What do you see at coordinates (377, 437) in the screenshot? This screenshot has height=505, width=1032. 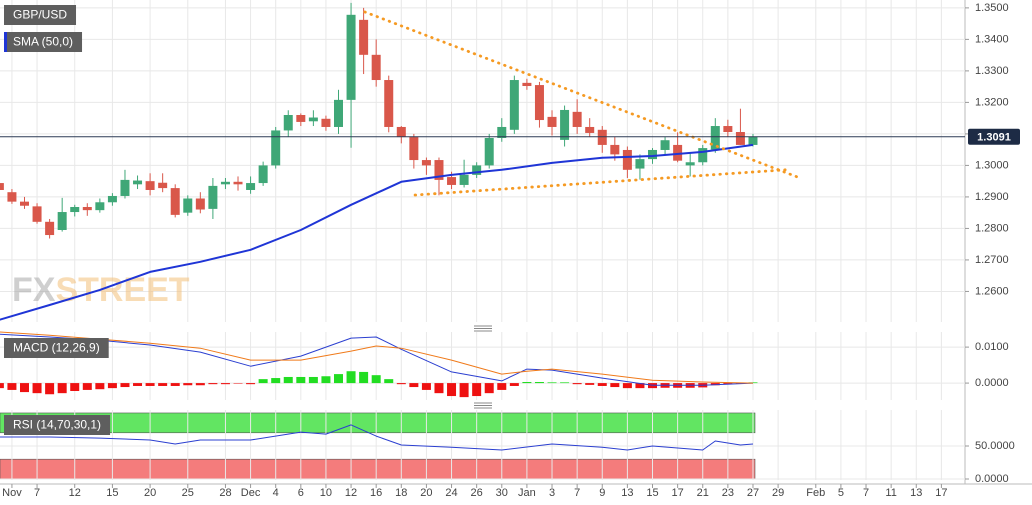 I see `rsi-line` at bounding box center [377, 437].